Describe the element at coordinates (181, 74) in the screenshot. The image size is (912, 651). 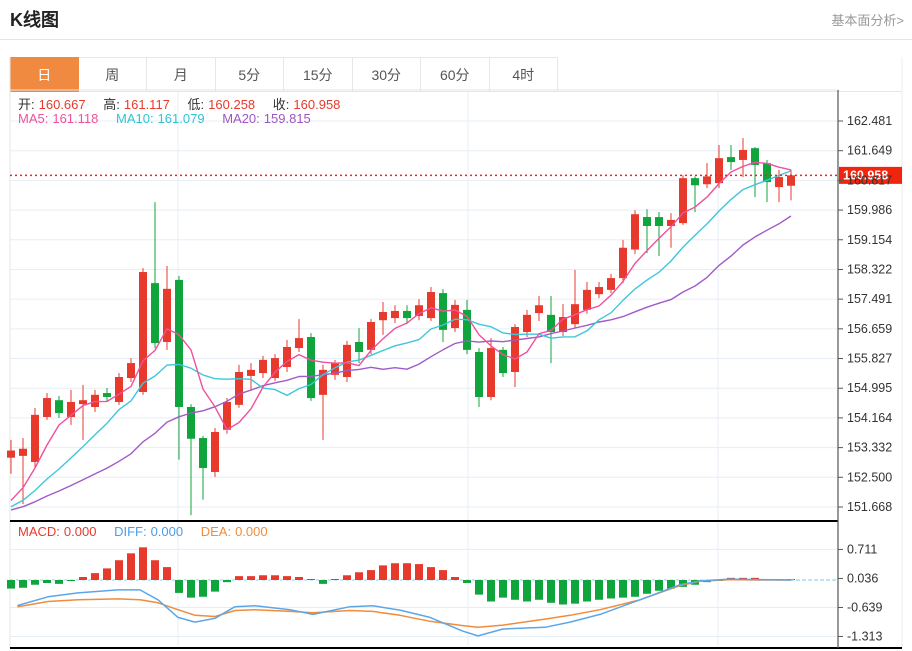
I see `tab-month: 月` at that location.